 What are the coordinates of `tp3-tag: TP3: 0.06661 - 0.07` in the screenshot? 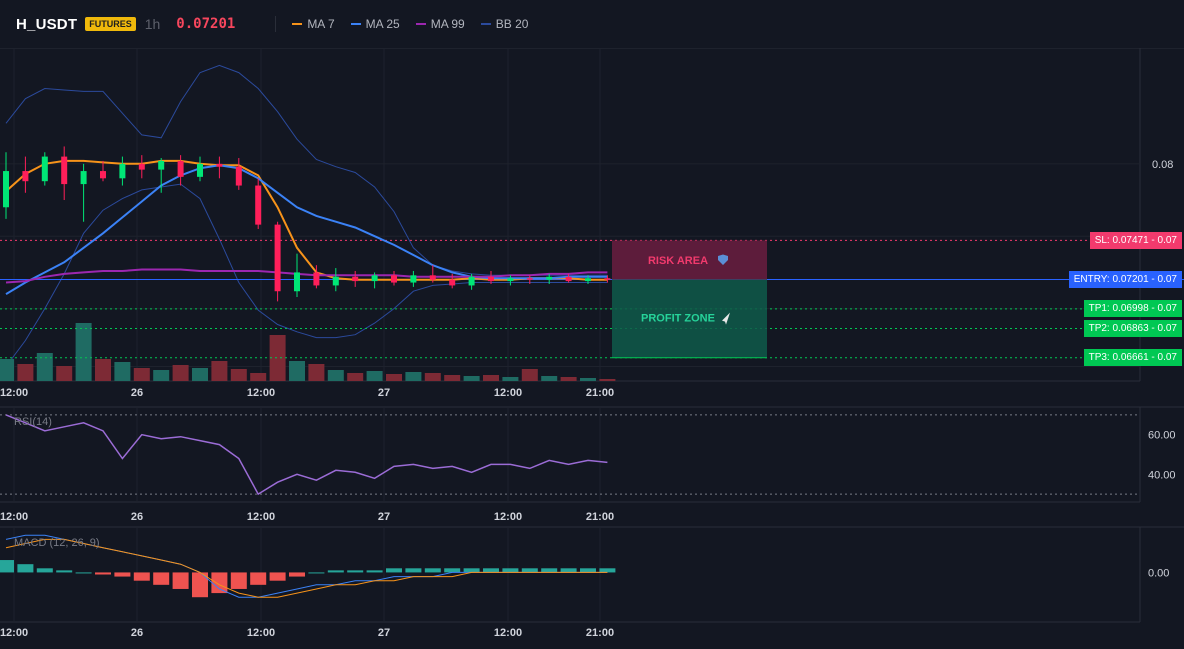 It's located at (1132, 358).